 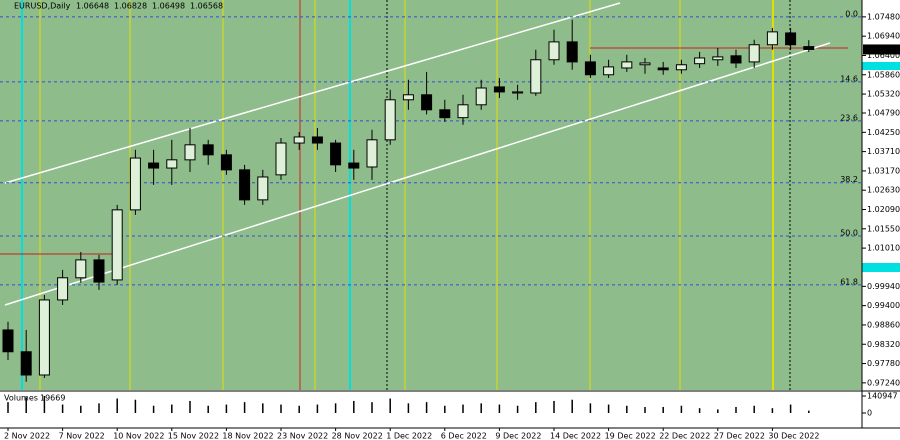 What do you see at coordinates (883, 363) in the screenshot?
I see `y-tick-label: 0.97780` at bounding box center [883, 363].